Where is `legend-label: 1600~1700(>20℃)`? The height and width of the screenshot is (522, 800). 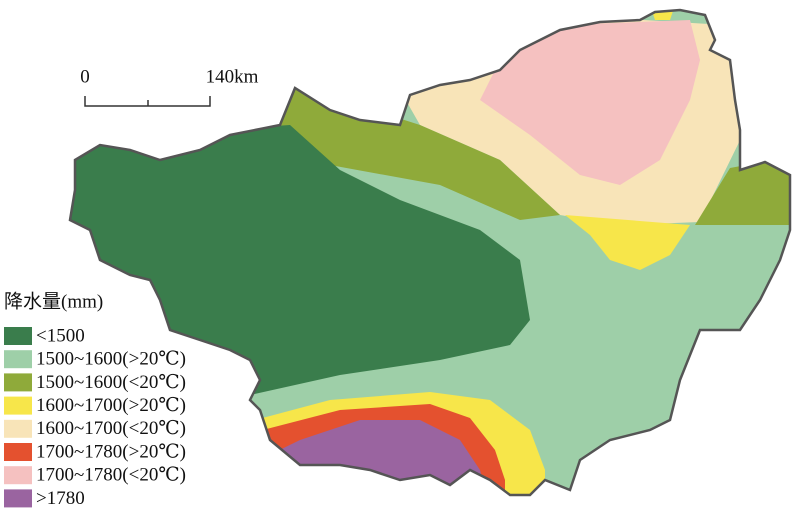
legend-label: 1600~1700(>20℃) is located at coordinates (111, 405).